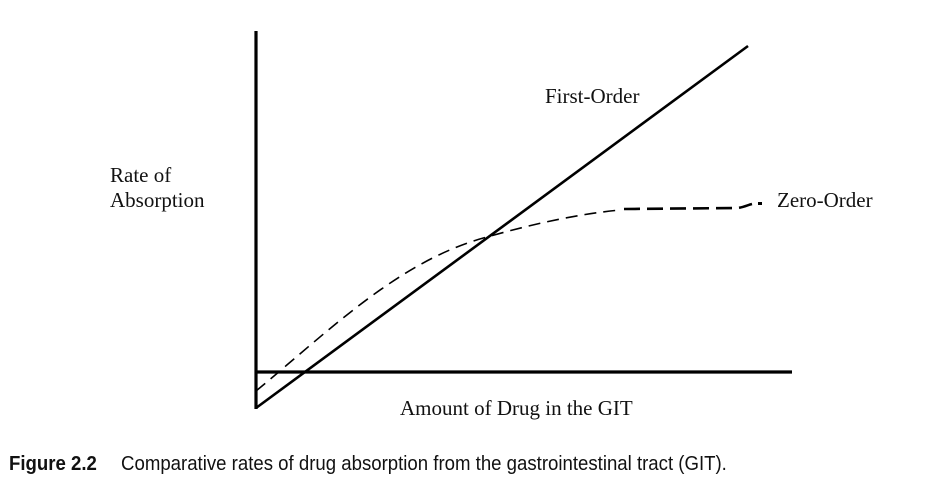 This screenshot has width=932, height=500. Describe the element at coordinates (592, 96) in the screenshot. I see `first-order-label: First-Order` at that location.